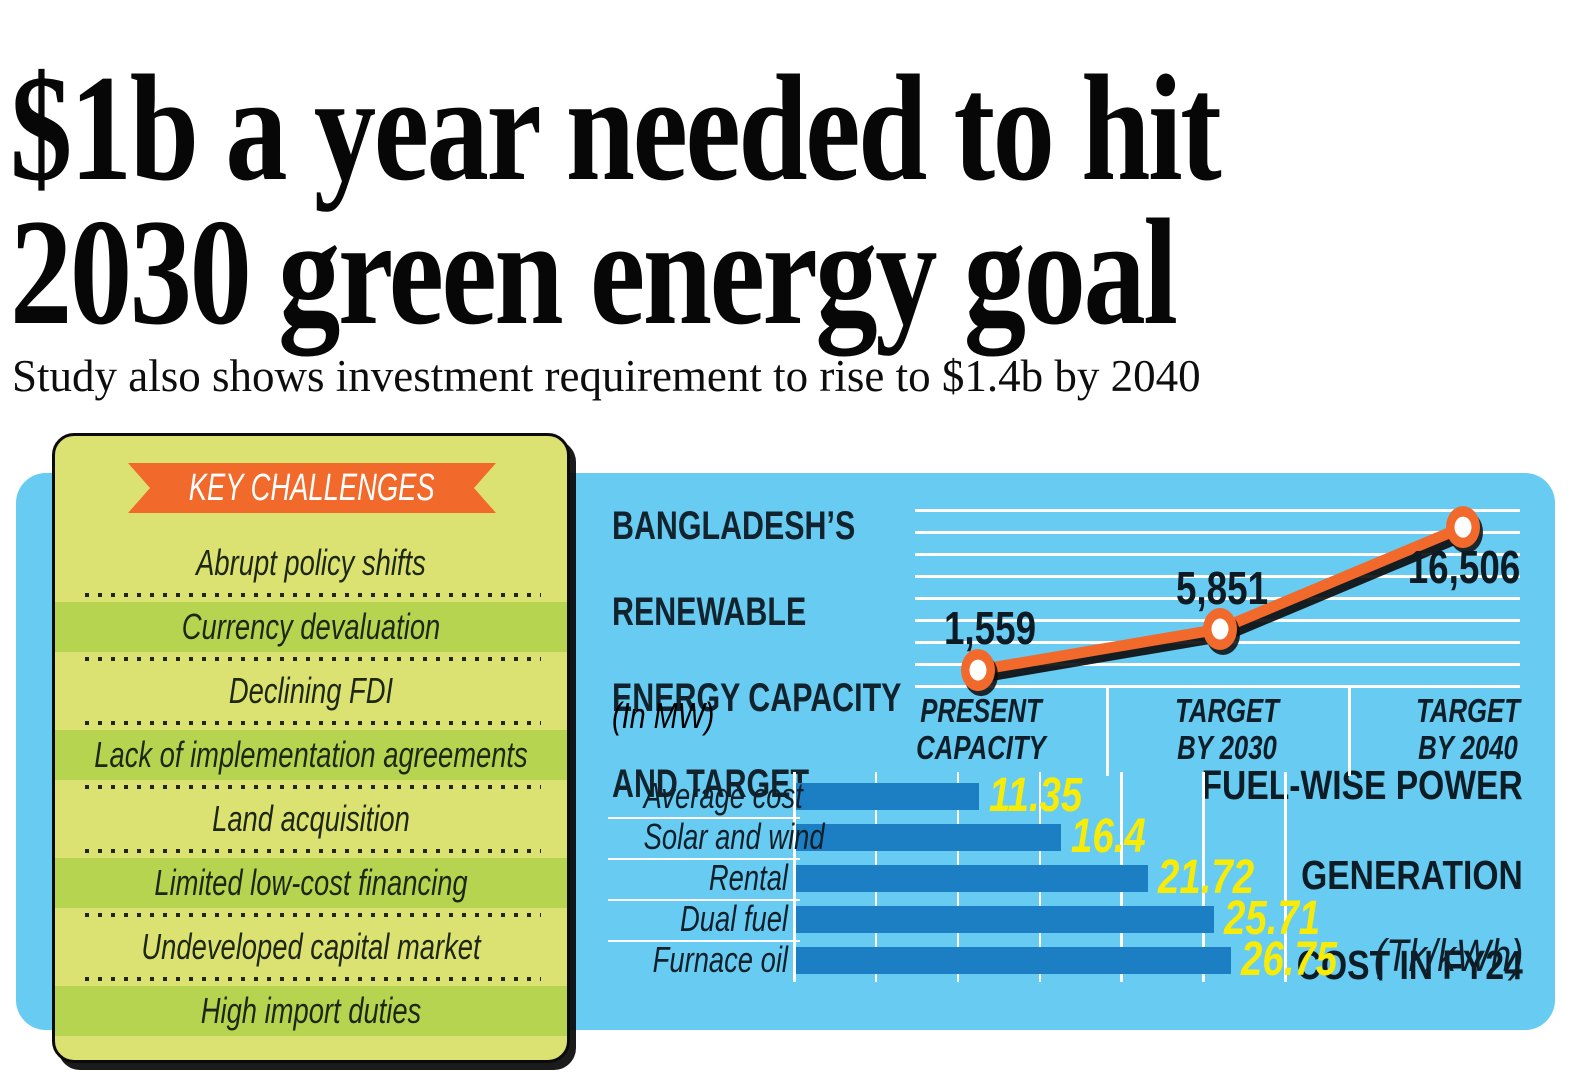  I want to click on challenge-item-label: Currency devaluation, so click(311, 626).